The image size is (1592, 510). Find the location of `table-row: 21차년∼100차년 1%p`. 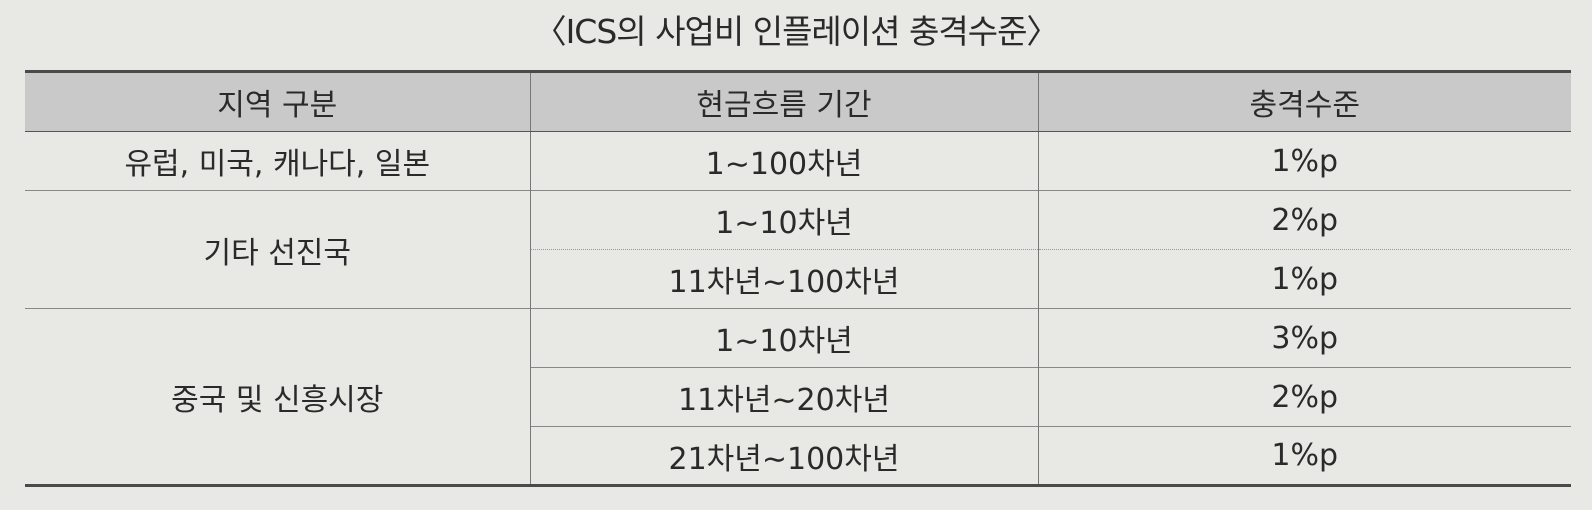

table-row: 21차년∼100차년 1%p is located at coordinates (798, 456).